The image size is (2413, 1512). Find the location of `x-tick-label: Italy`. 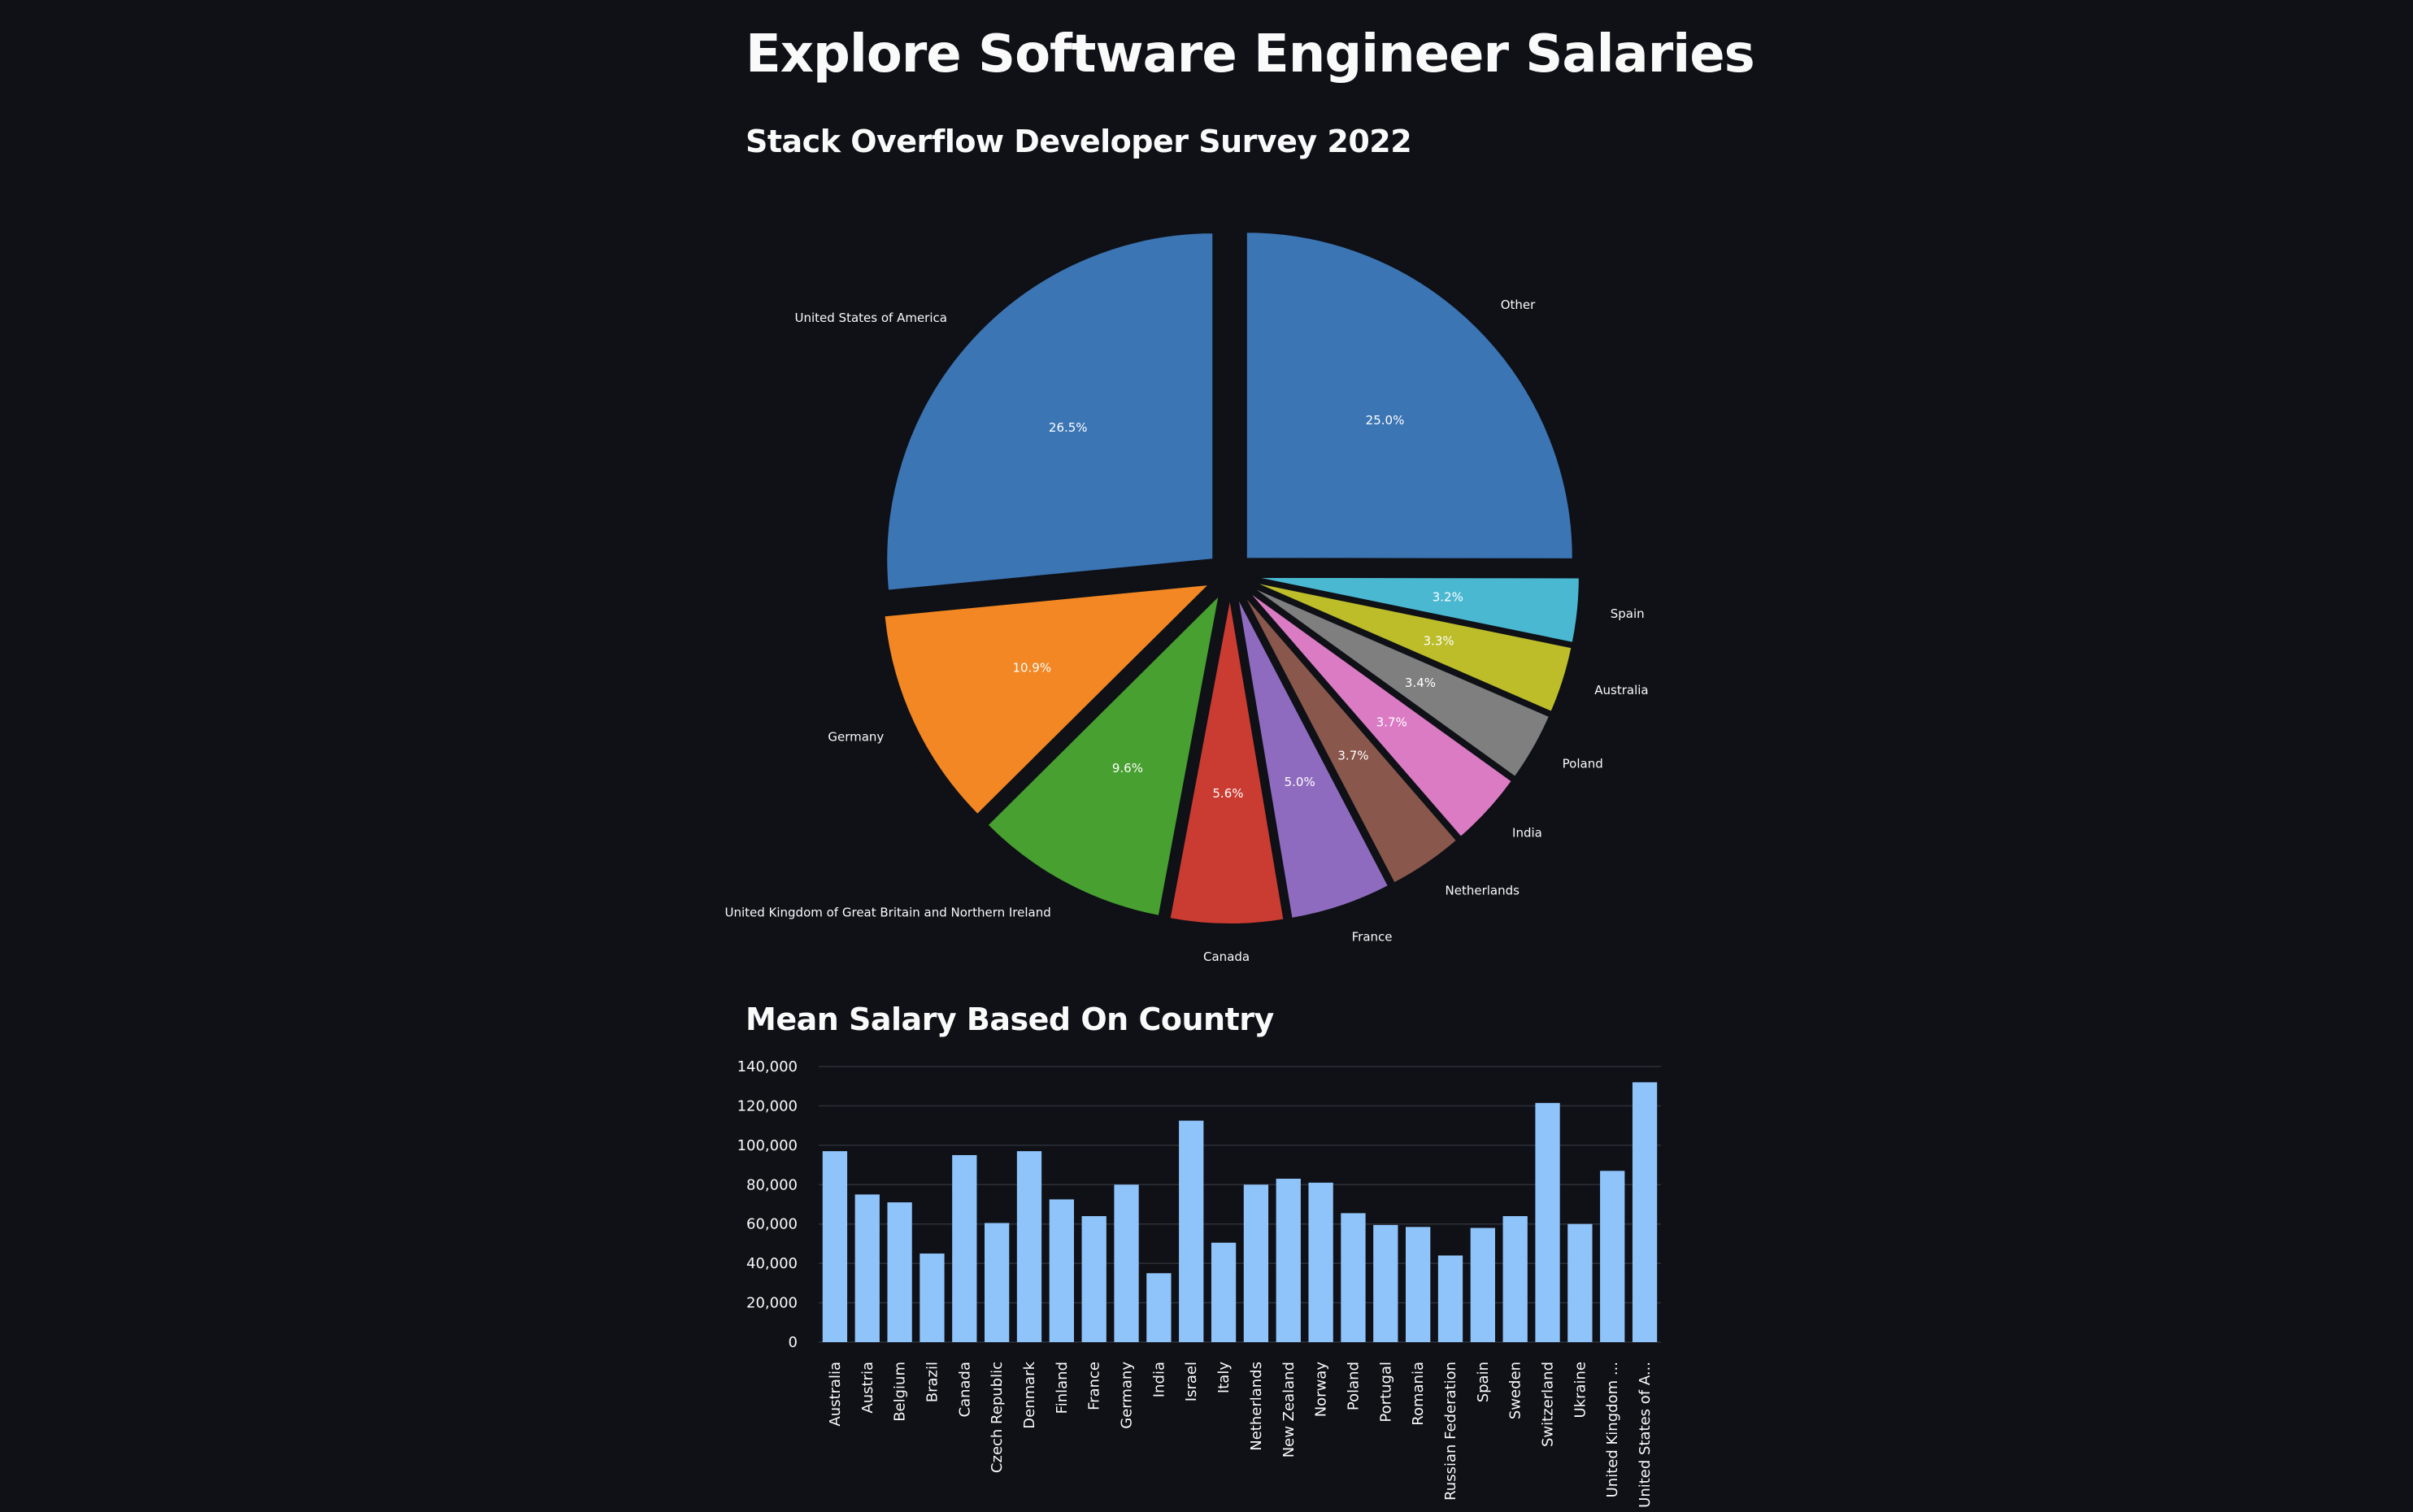

x-tick-label: Italy is located at coordinates (1224, 1377).